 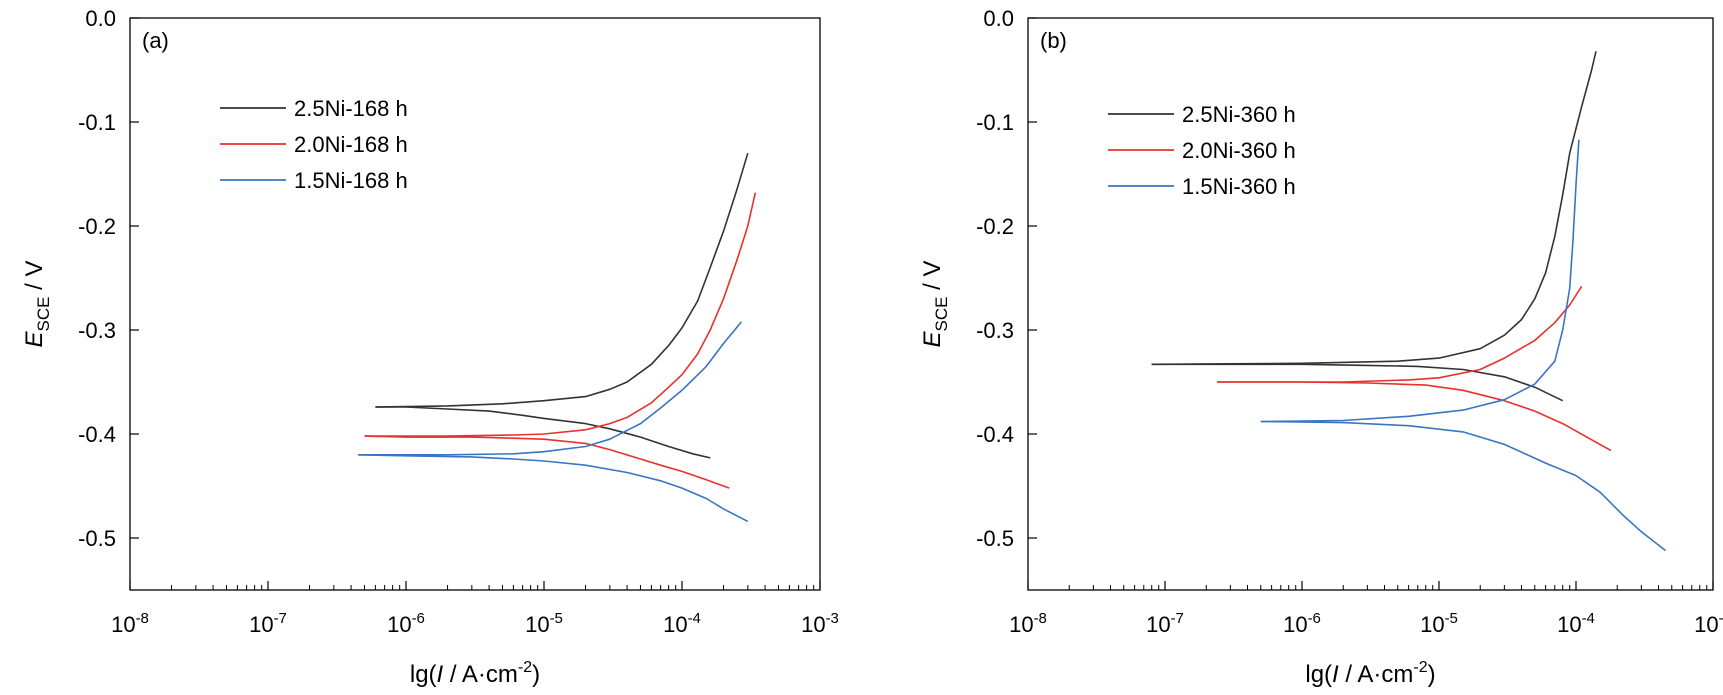 What do you see at coordinates (351, 180) in the screenshot?
I see `legend-label: 1.5Ni-168 h` at bounding box center [351, 180].